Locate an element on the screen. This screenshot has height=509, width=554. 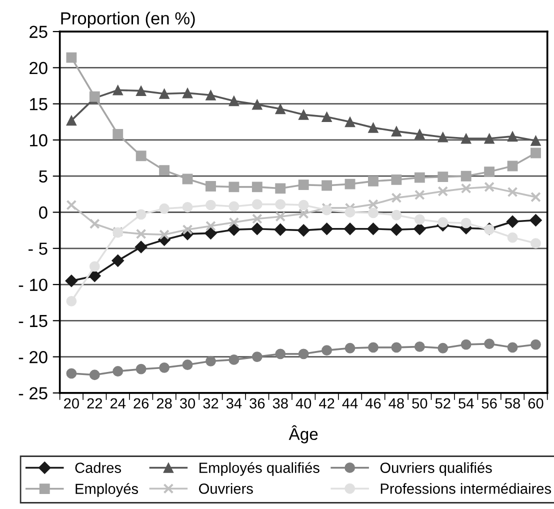
y-tick-label: 25 is located at coordinates (39, 32).